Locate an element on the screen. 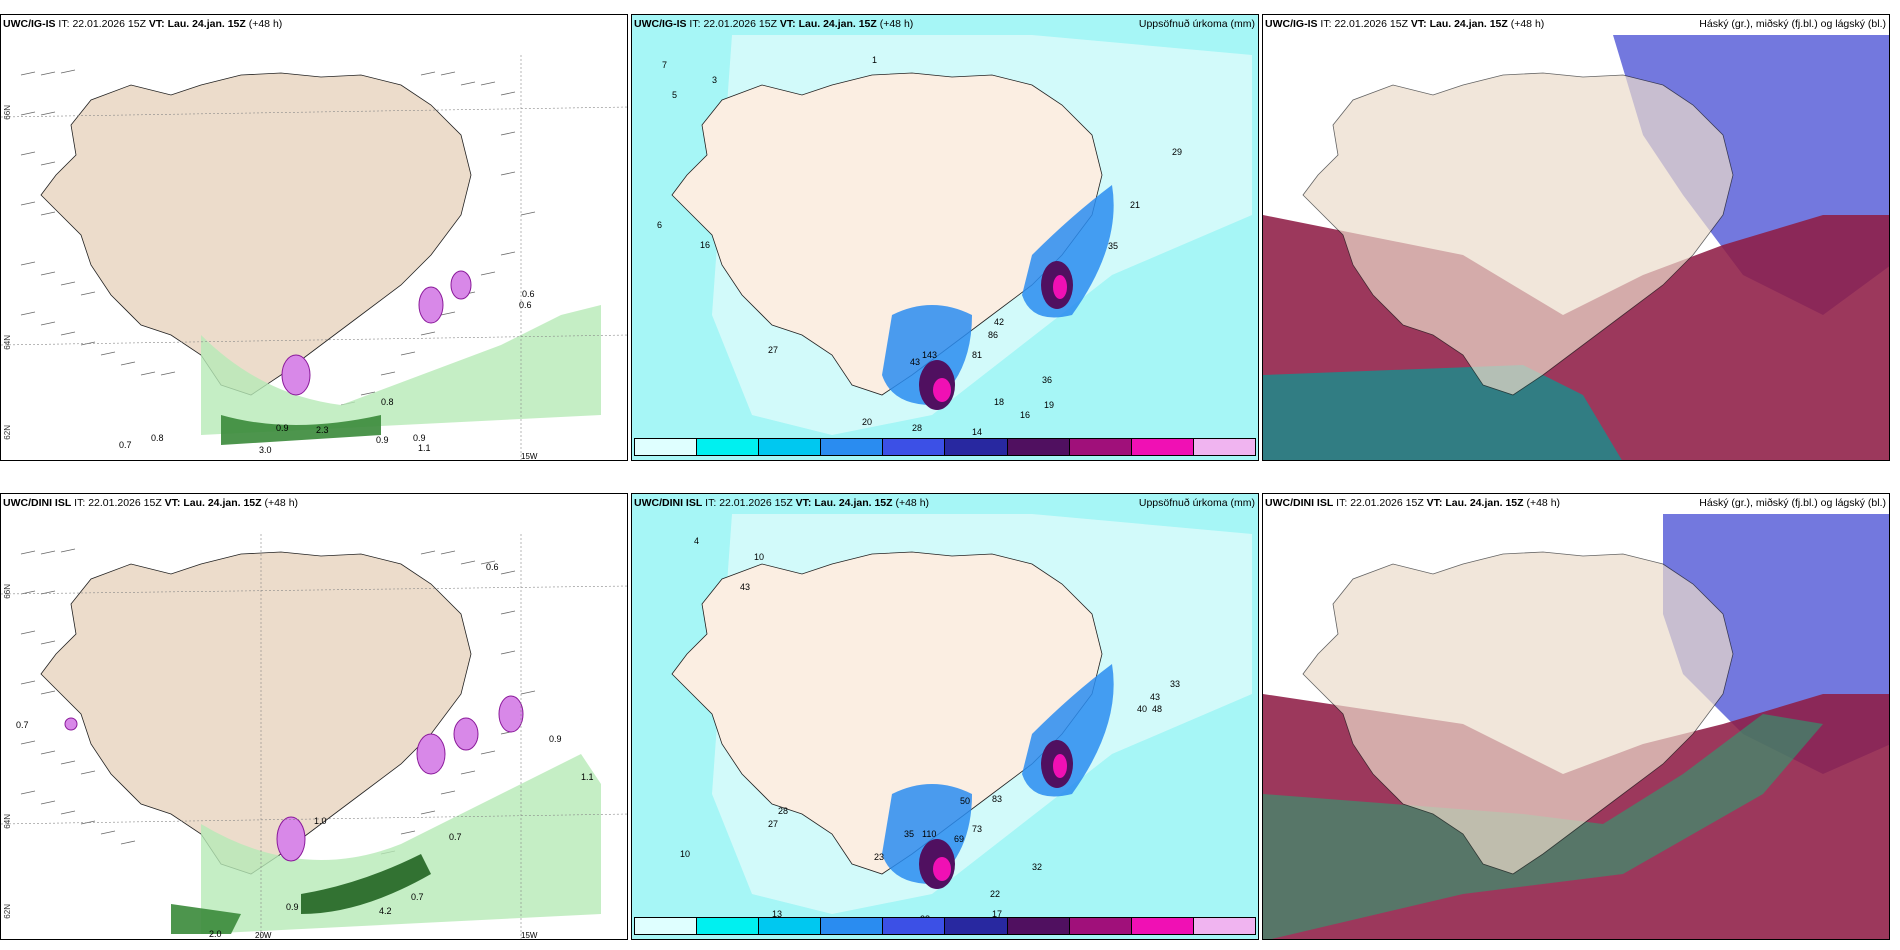 The height and width of the screenshot is (950, 1900). precip-value: 22 is located at coordinates (995, 894).